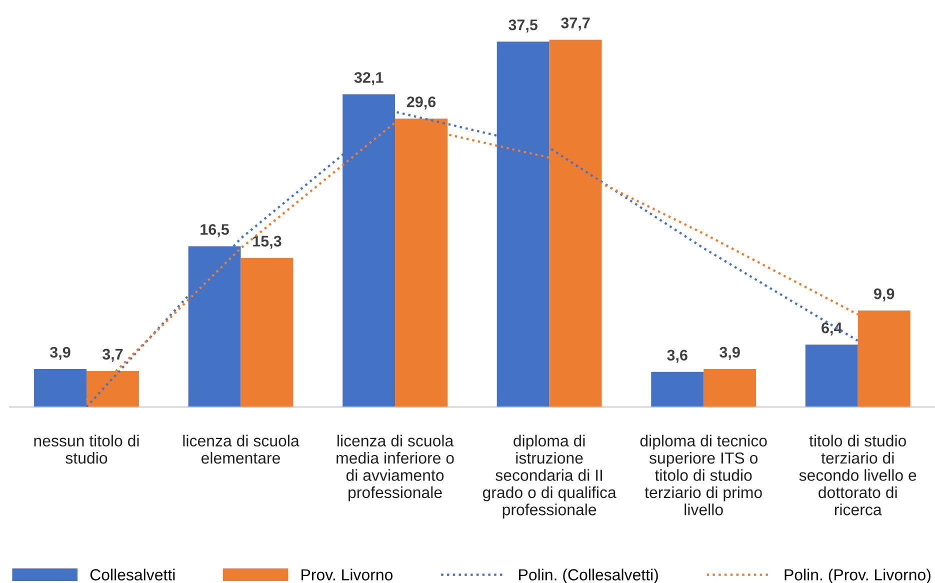 The width and height of the screenshot is (935, 583). What do you see at coordinates (241, 449) in the screenshot?
I see `x-tick-label: licenza di scuola elementare` at bounding box center [241, 449].